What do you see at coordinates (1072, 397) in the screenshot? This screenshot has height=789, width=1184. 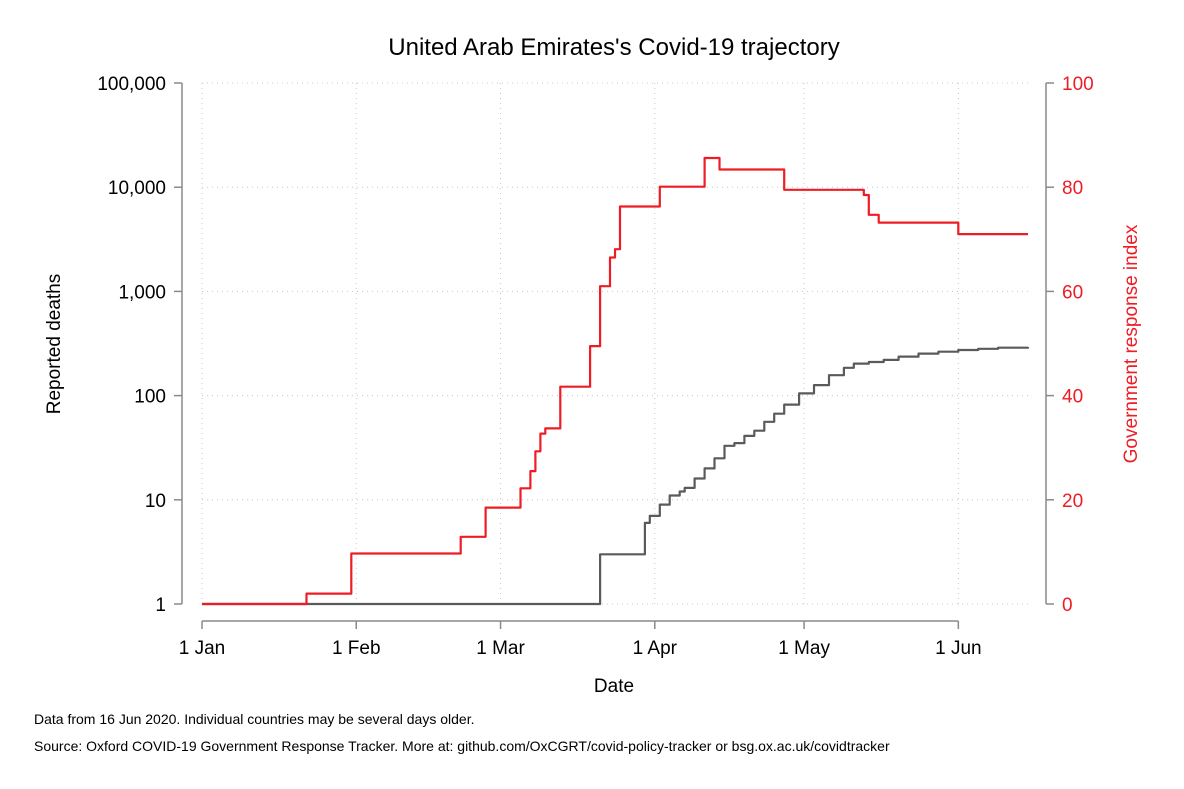 I see `y-right-tick-label: 40` at bounding box center [1072, 397].